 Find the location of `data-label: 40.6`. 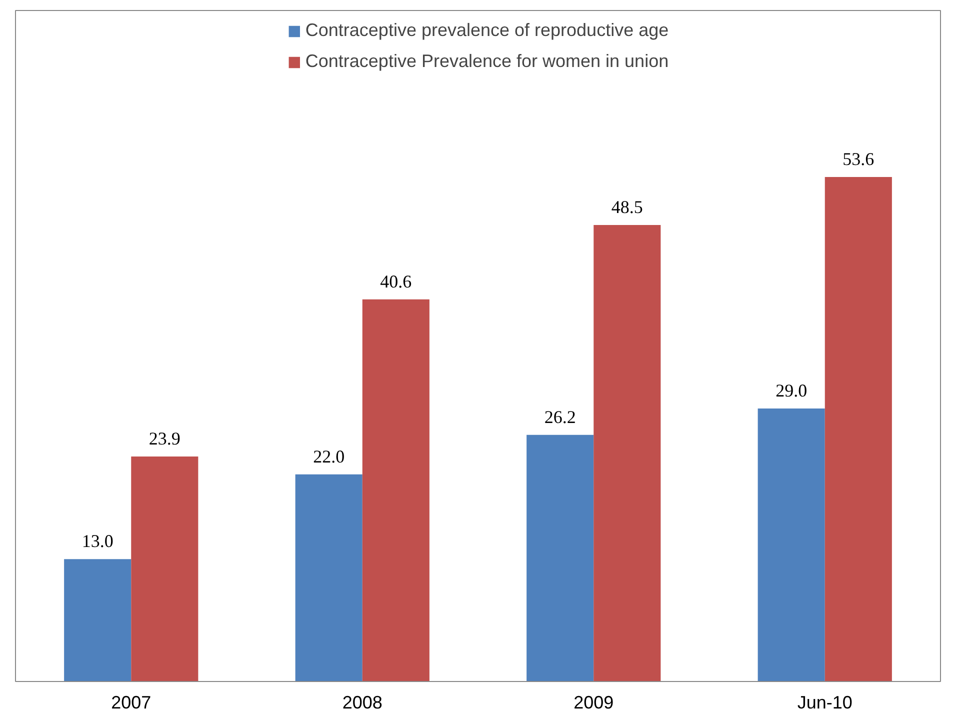

data-label: 40.6 is located at coordinates (396, 281).